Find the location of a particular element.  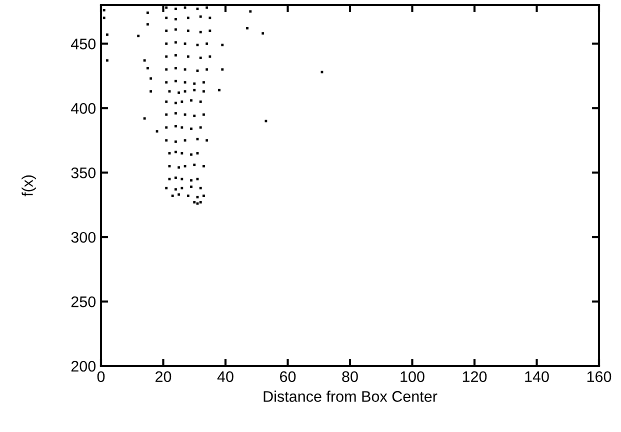

y-tick-label: 450 is located at coordinates (83, 44).